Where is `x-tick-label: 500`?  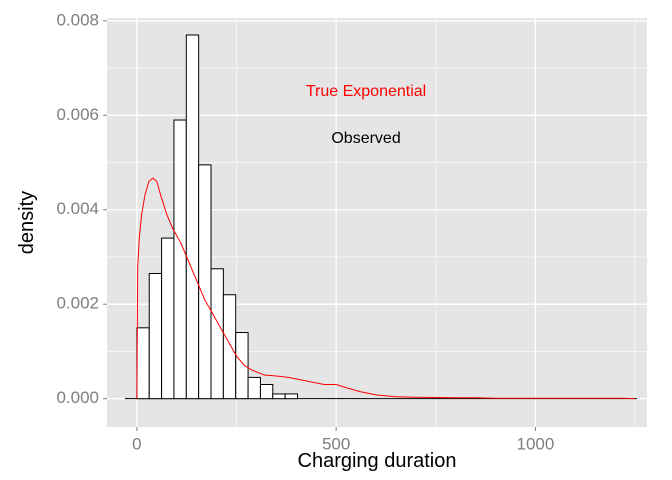 x-tick-label: 500 is located at coordinates (336, 443).